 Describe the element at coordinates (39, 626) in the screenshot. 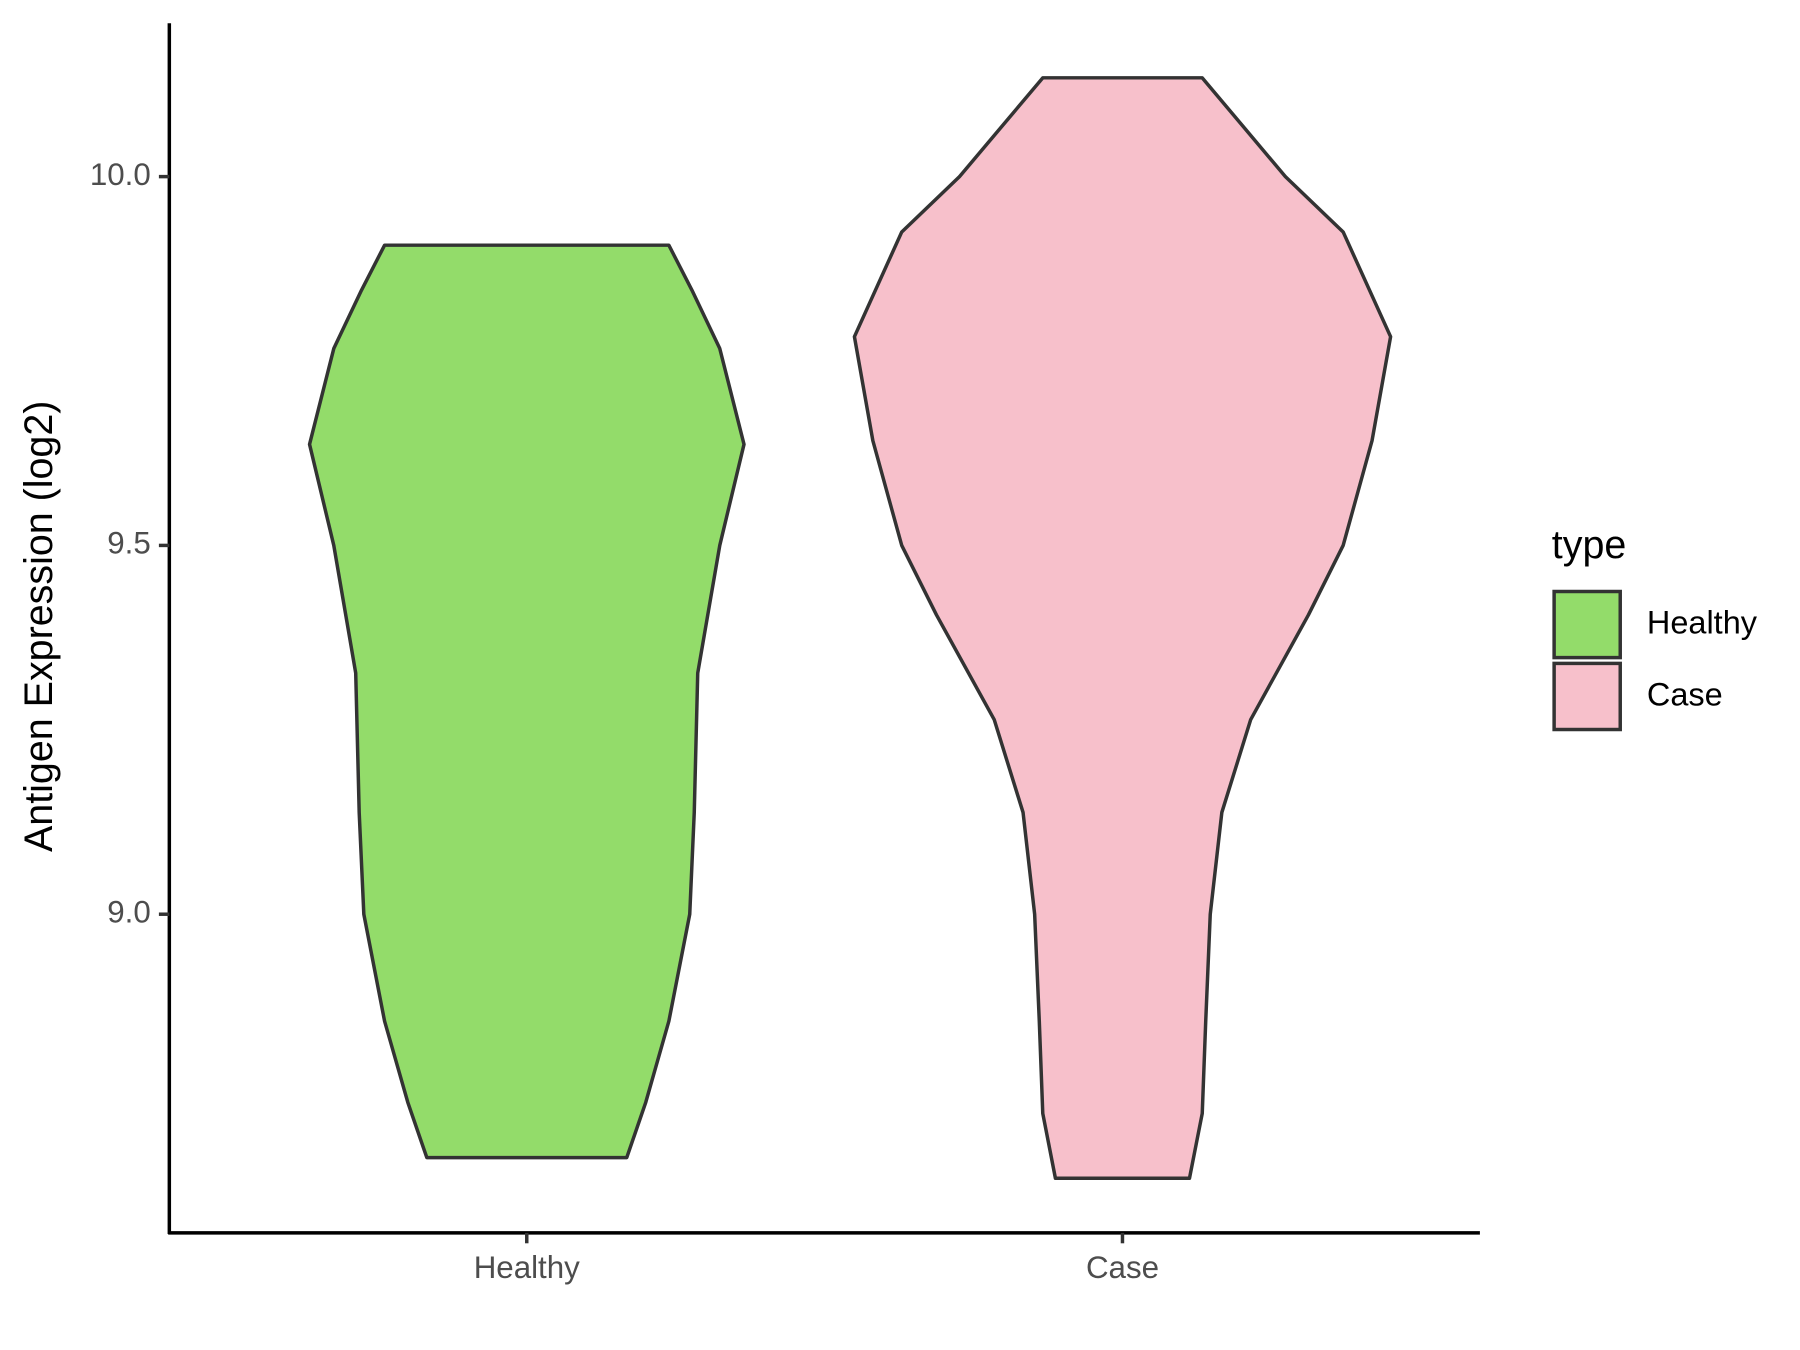

I see `y-axis-label: Antigen Expression (log2)` at that location.